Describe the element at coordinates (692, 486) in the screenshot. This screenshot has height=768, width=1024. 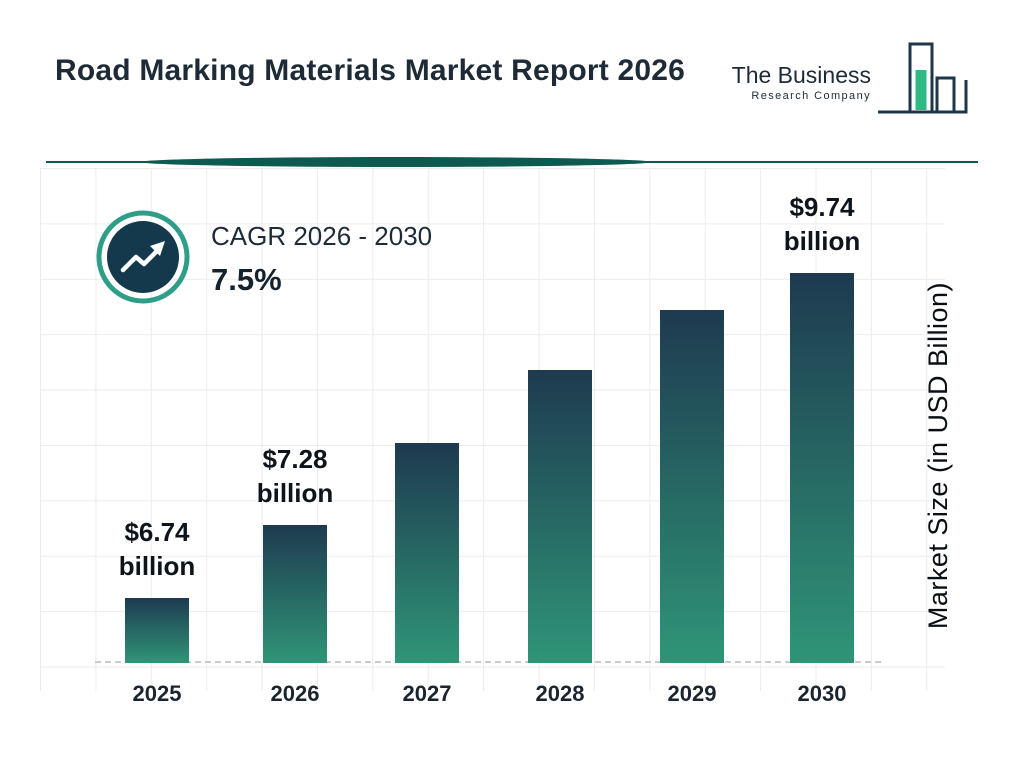
I see `bar-2029` at that location.